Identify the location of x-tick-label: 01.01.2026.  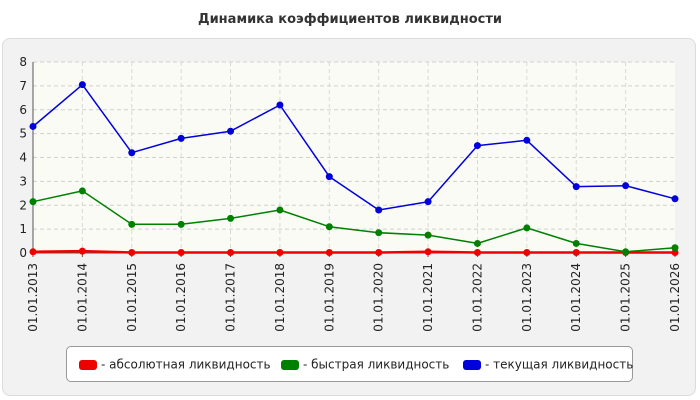
(675, 297).